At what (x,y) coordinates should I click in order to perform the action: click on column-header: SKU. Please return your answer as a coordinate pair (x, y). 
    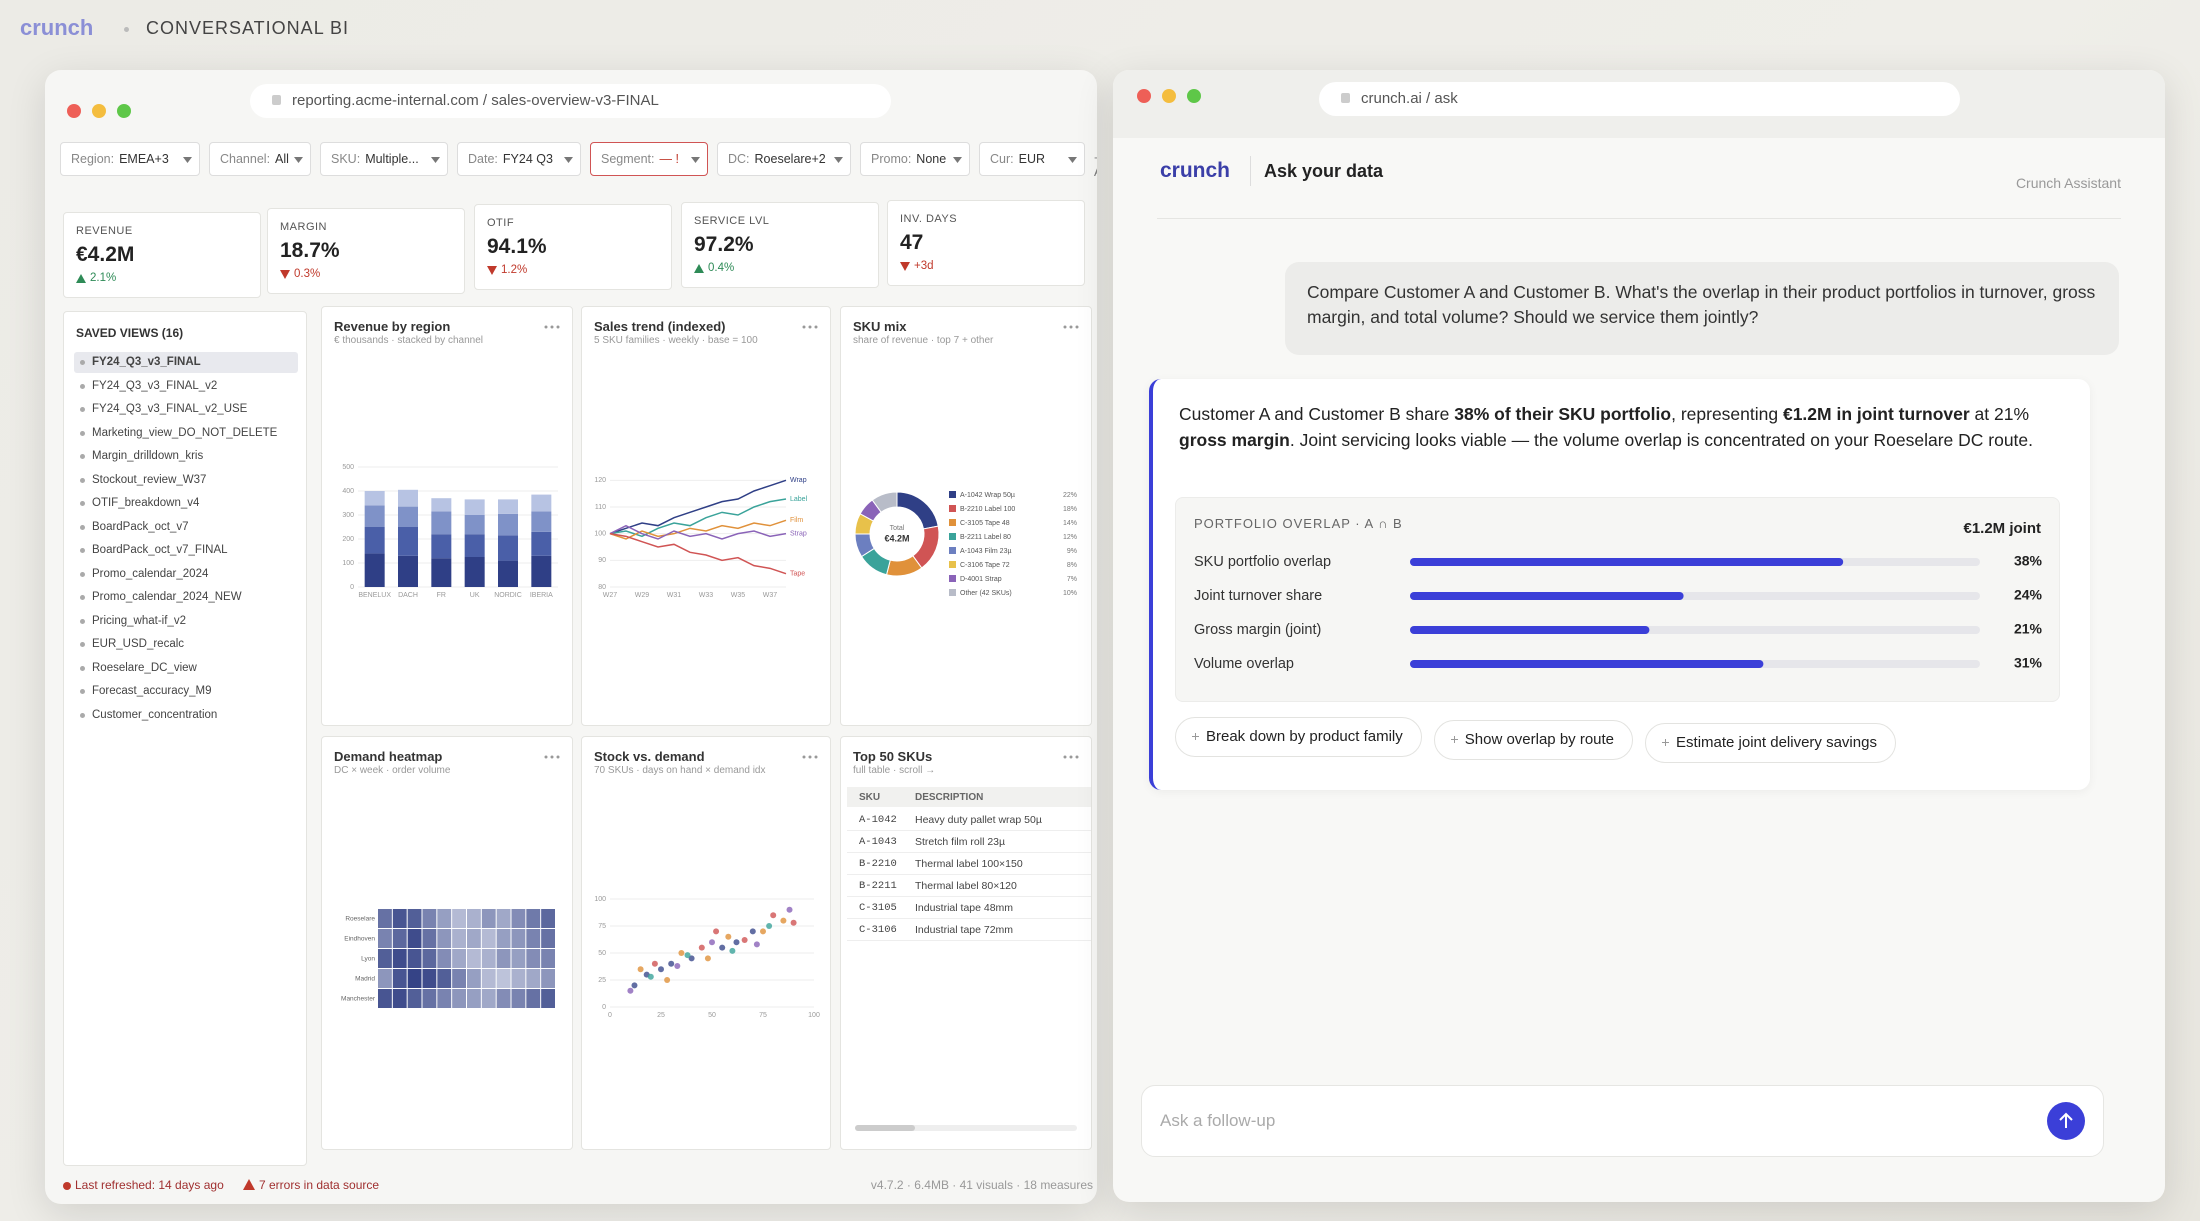
    Looking at the image, I should click on (870, 797).